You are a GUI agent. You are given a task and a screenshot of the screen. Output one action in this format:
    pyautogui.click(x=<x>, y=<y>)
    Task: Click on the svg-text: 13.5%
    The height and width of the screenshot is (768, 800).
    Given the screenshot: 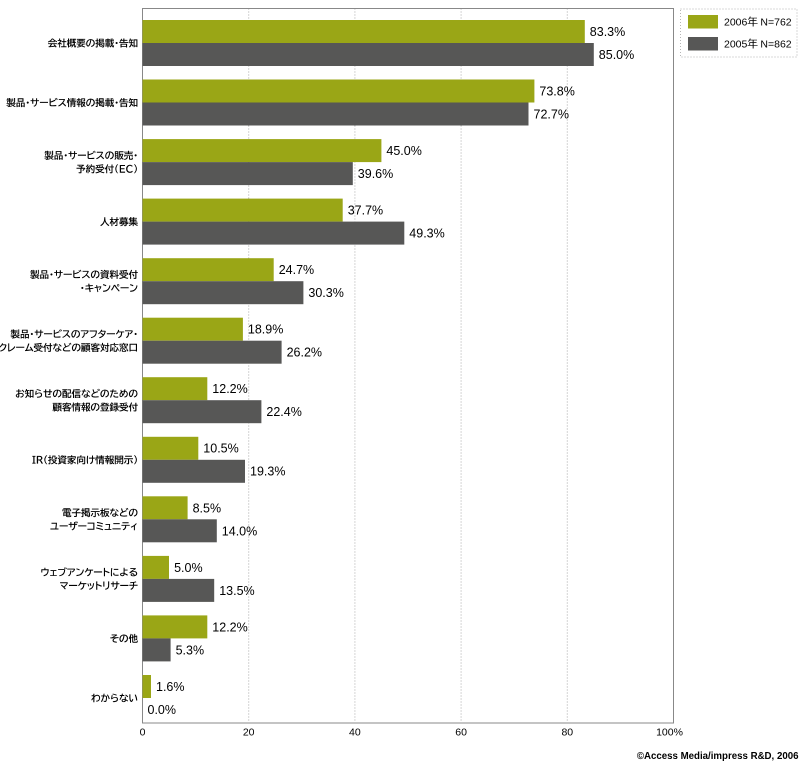 What is the action you would take?
    pyautogui.click(x=236, y=591)
    